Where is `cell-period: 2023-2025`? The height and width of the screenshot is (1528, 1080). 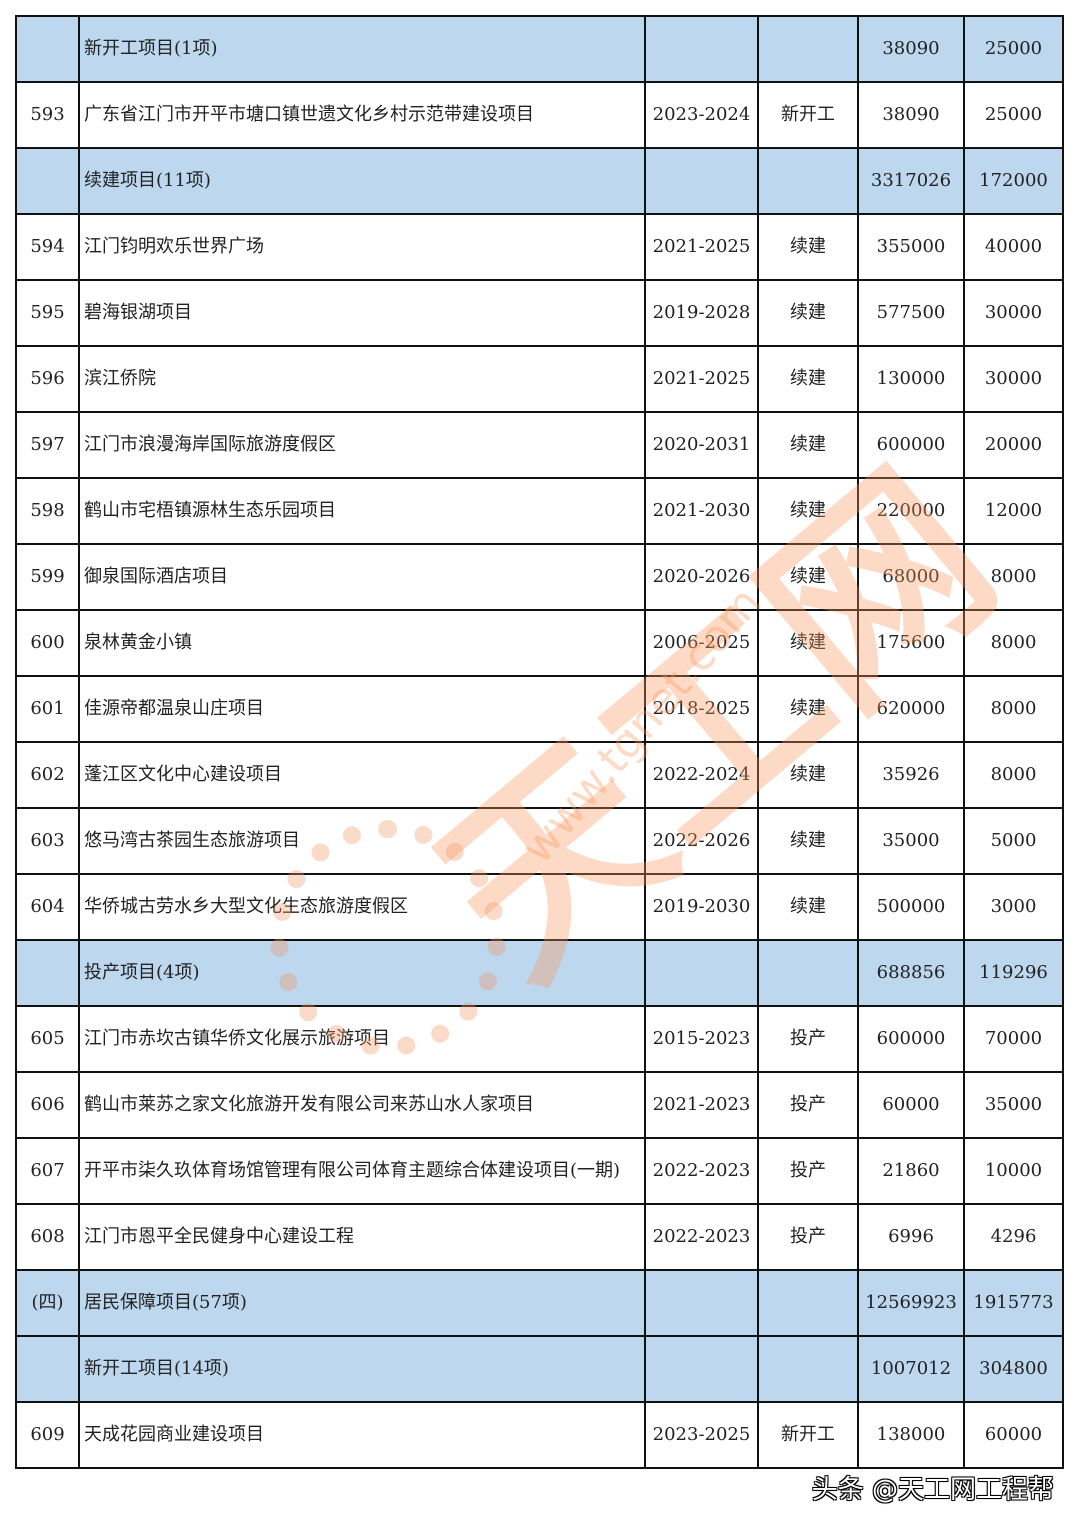 cell-period: 2023-2025 is located at coordinates (701, 1435).